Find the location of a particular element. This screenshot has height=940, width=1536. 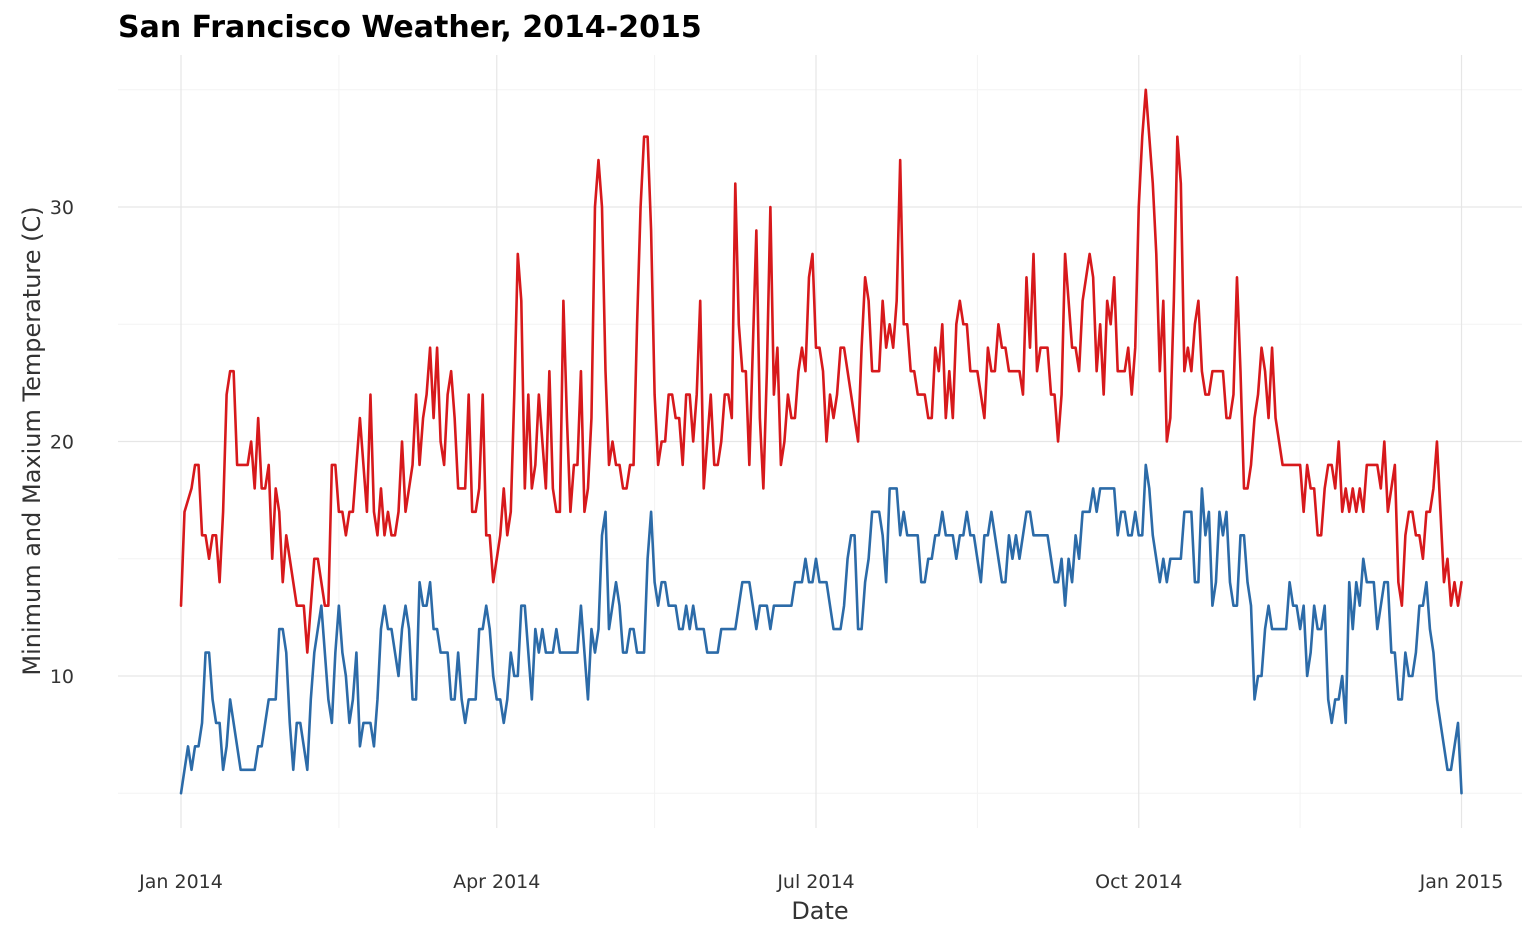

x-axis-ticks: Jan 2014 Apr 2014 Jul 2014 Oct 2014 Jan 2015 is located at coordinates (820, 882).